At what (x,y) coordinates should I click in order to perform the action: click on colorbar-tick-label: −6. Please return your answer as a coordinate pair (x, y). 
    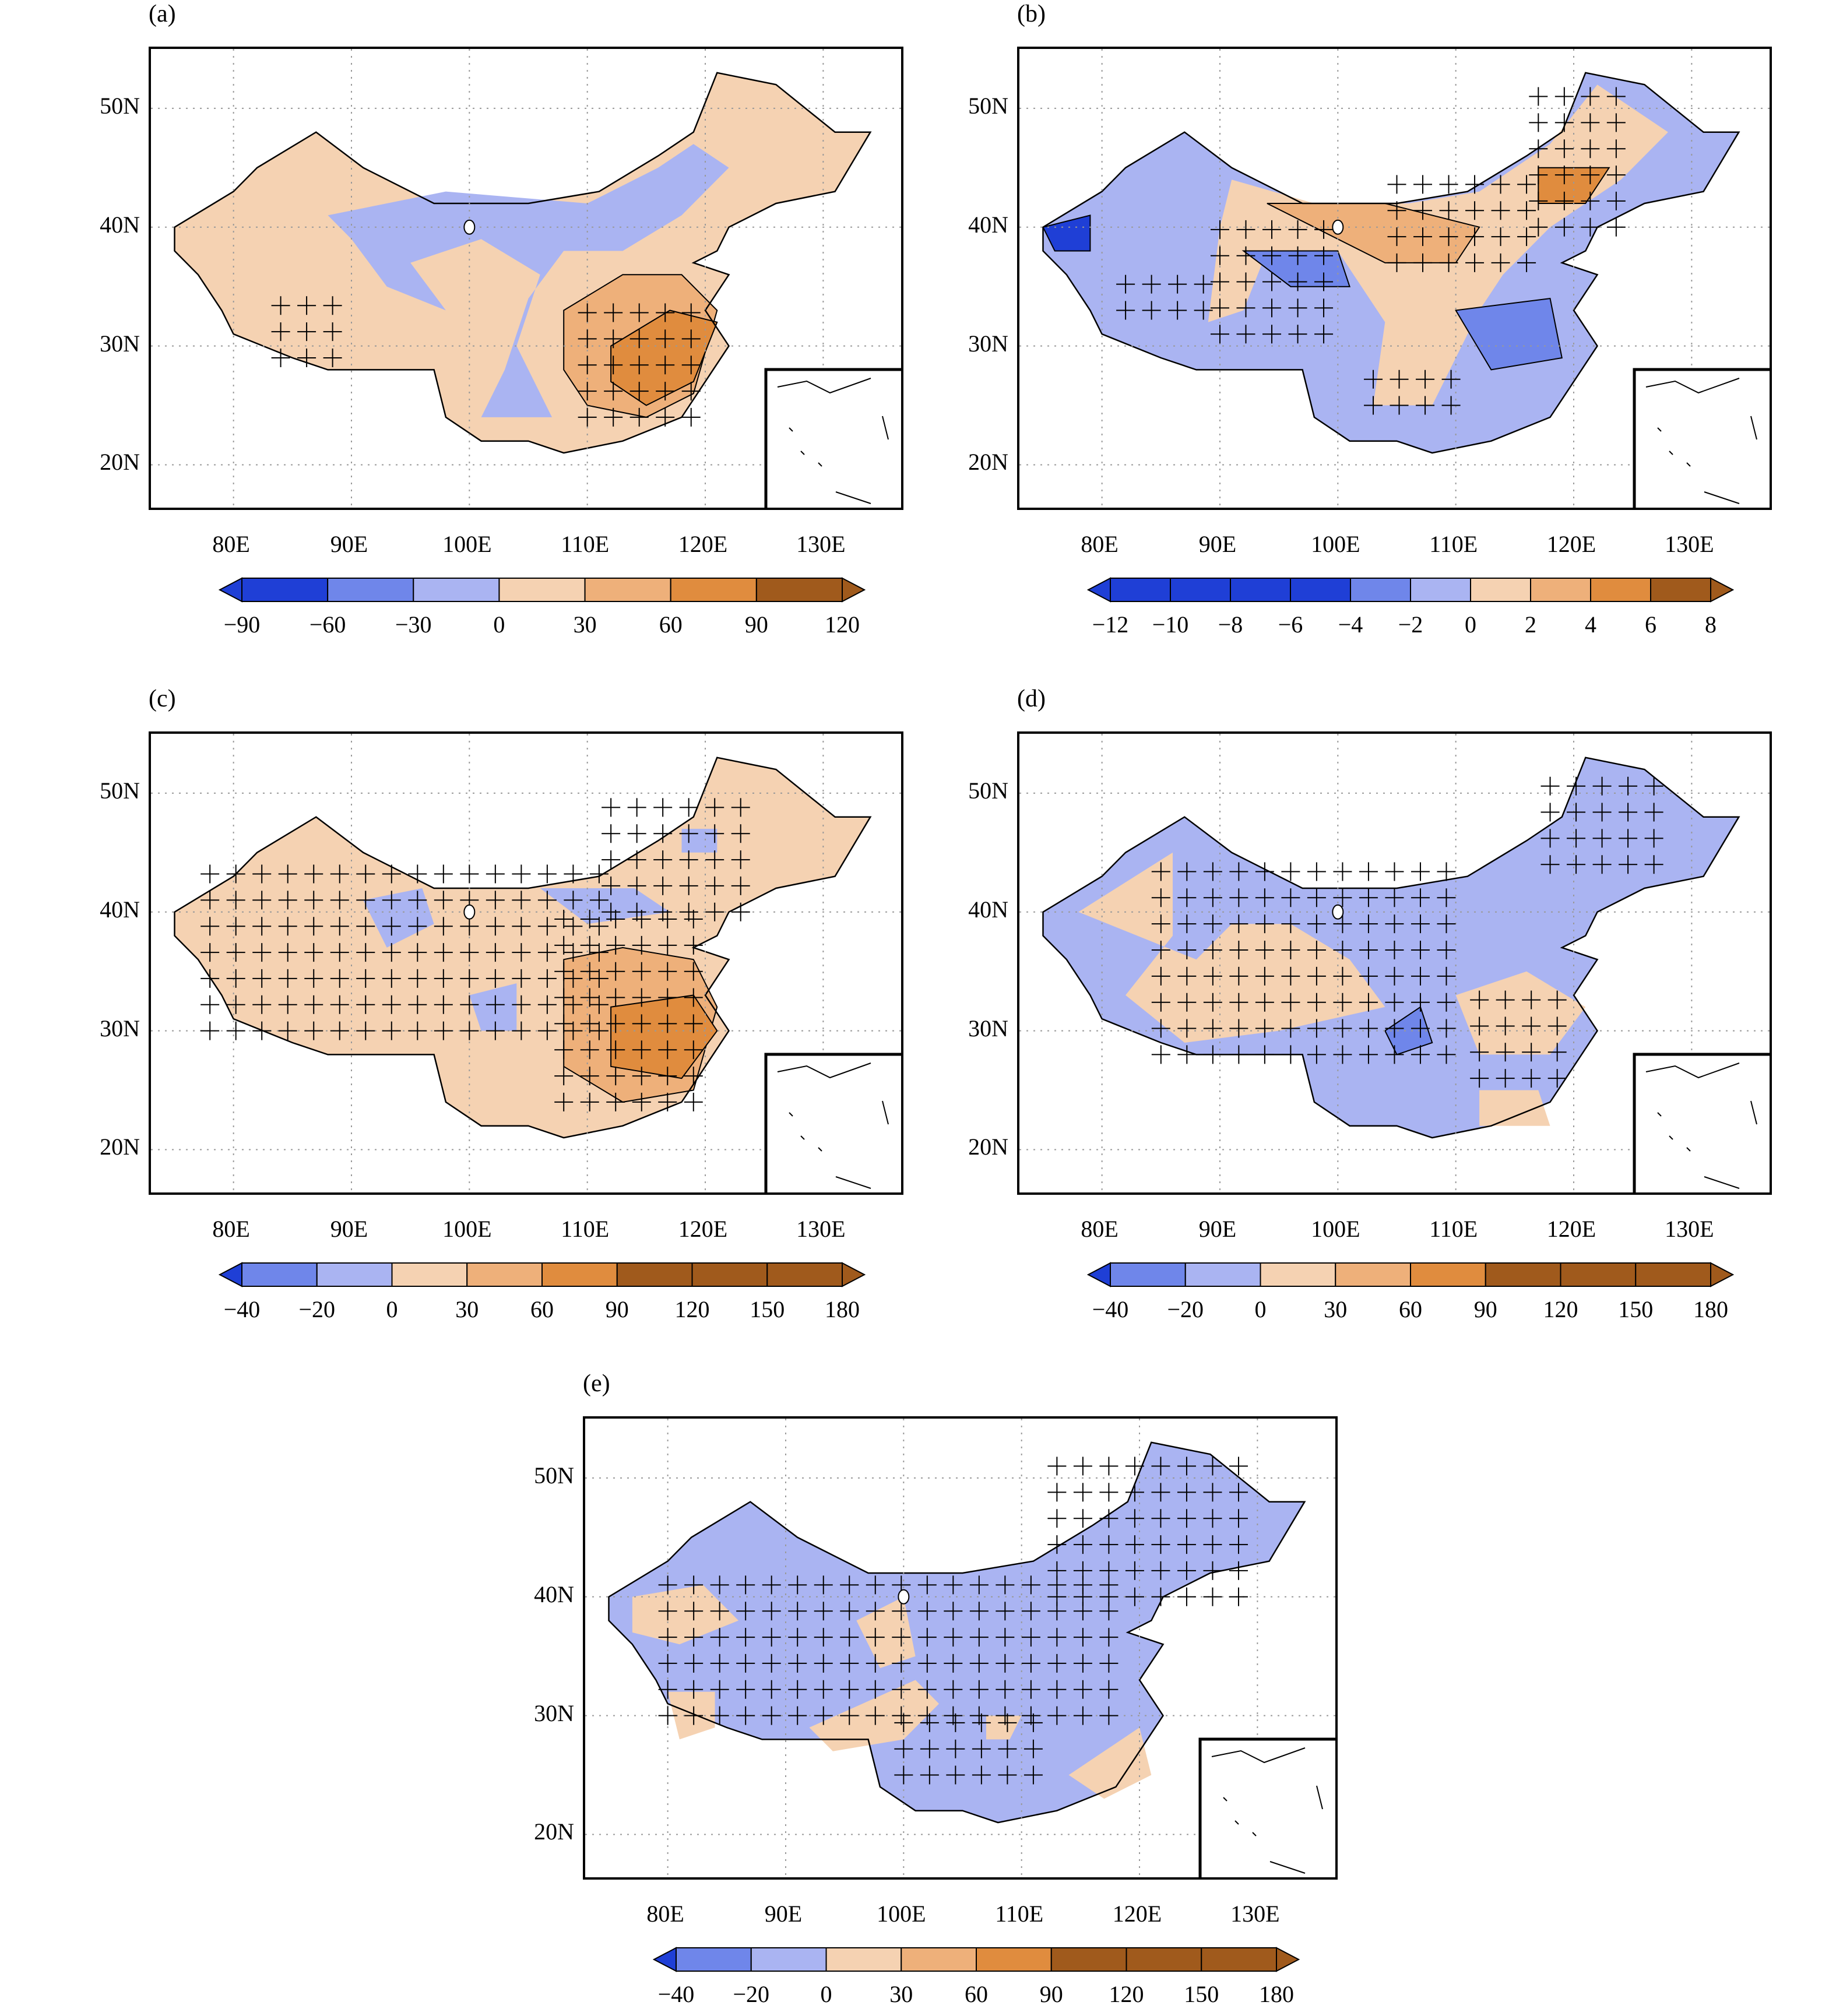
    Looking at the image, I should click on (1290, 624).